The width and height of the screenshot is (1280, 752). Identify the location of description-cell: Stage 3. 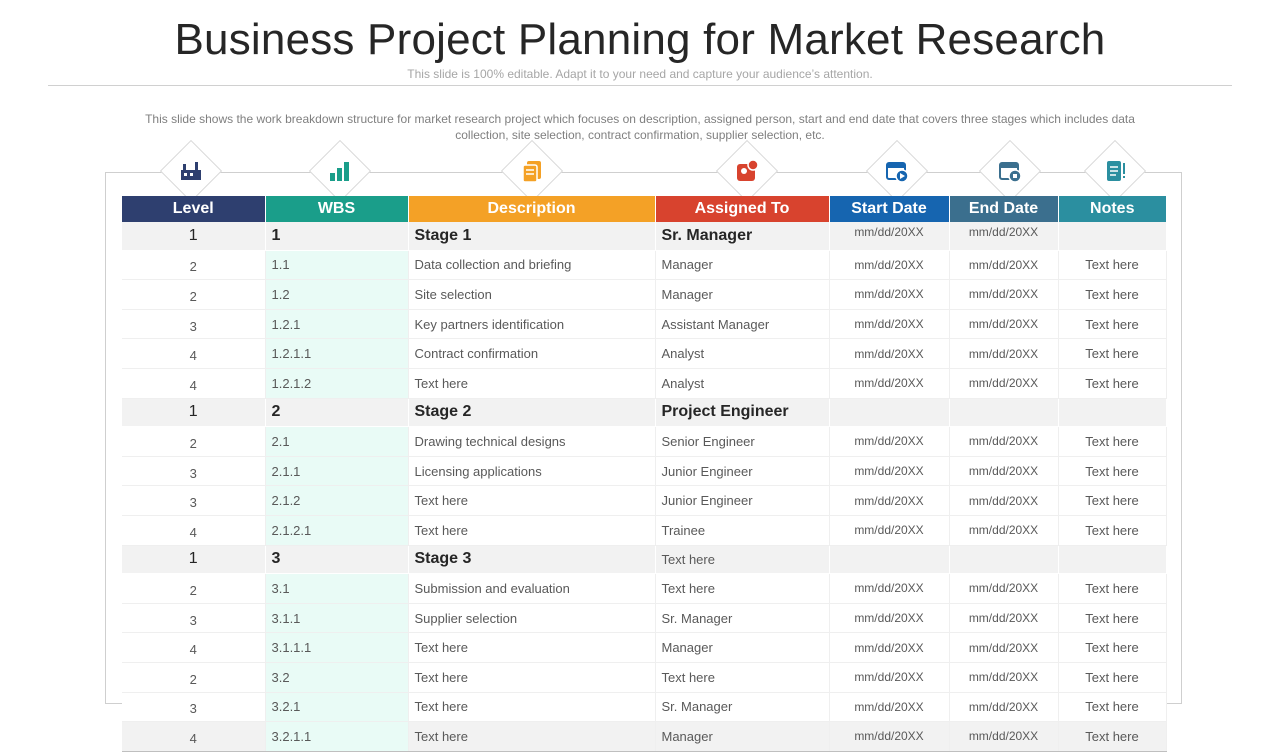
(532, 560).